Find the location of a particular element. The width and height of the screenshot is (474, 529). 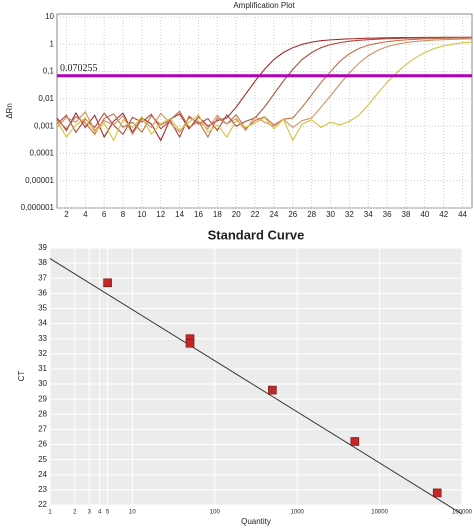

x-tick-label: 8 is located at coordinates (123, 214).